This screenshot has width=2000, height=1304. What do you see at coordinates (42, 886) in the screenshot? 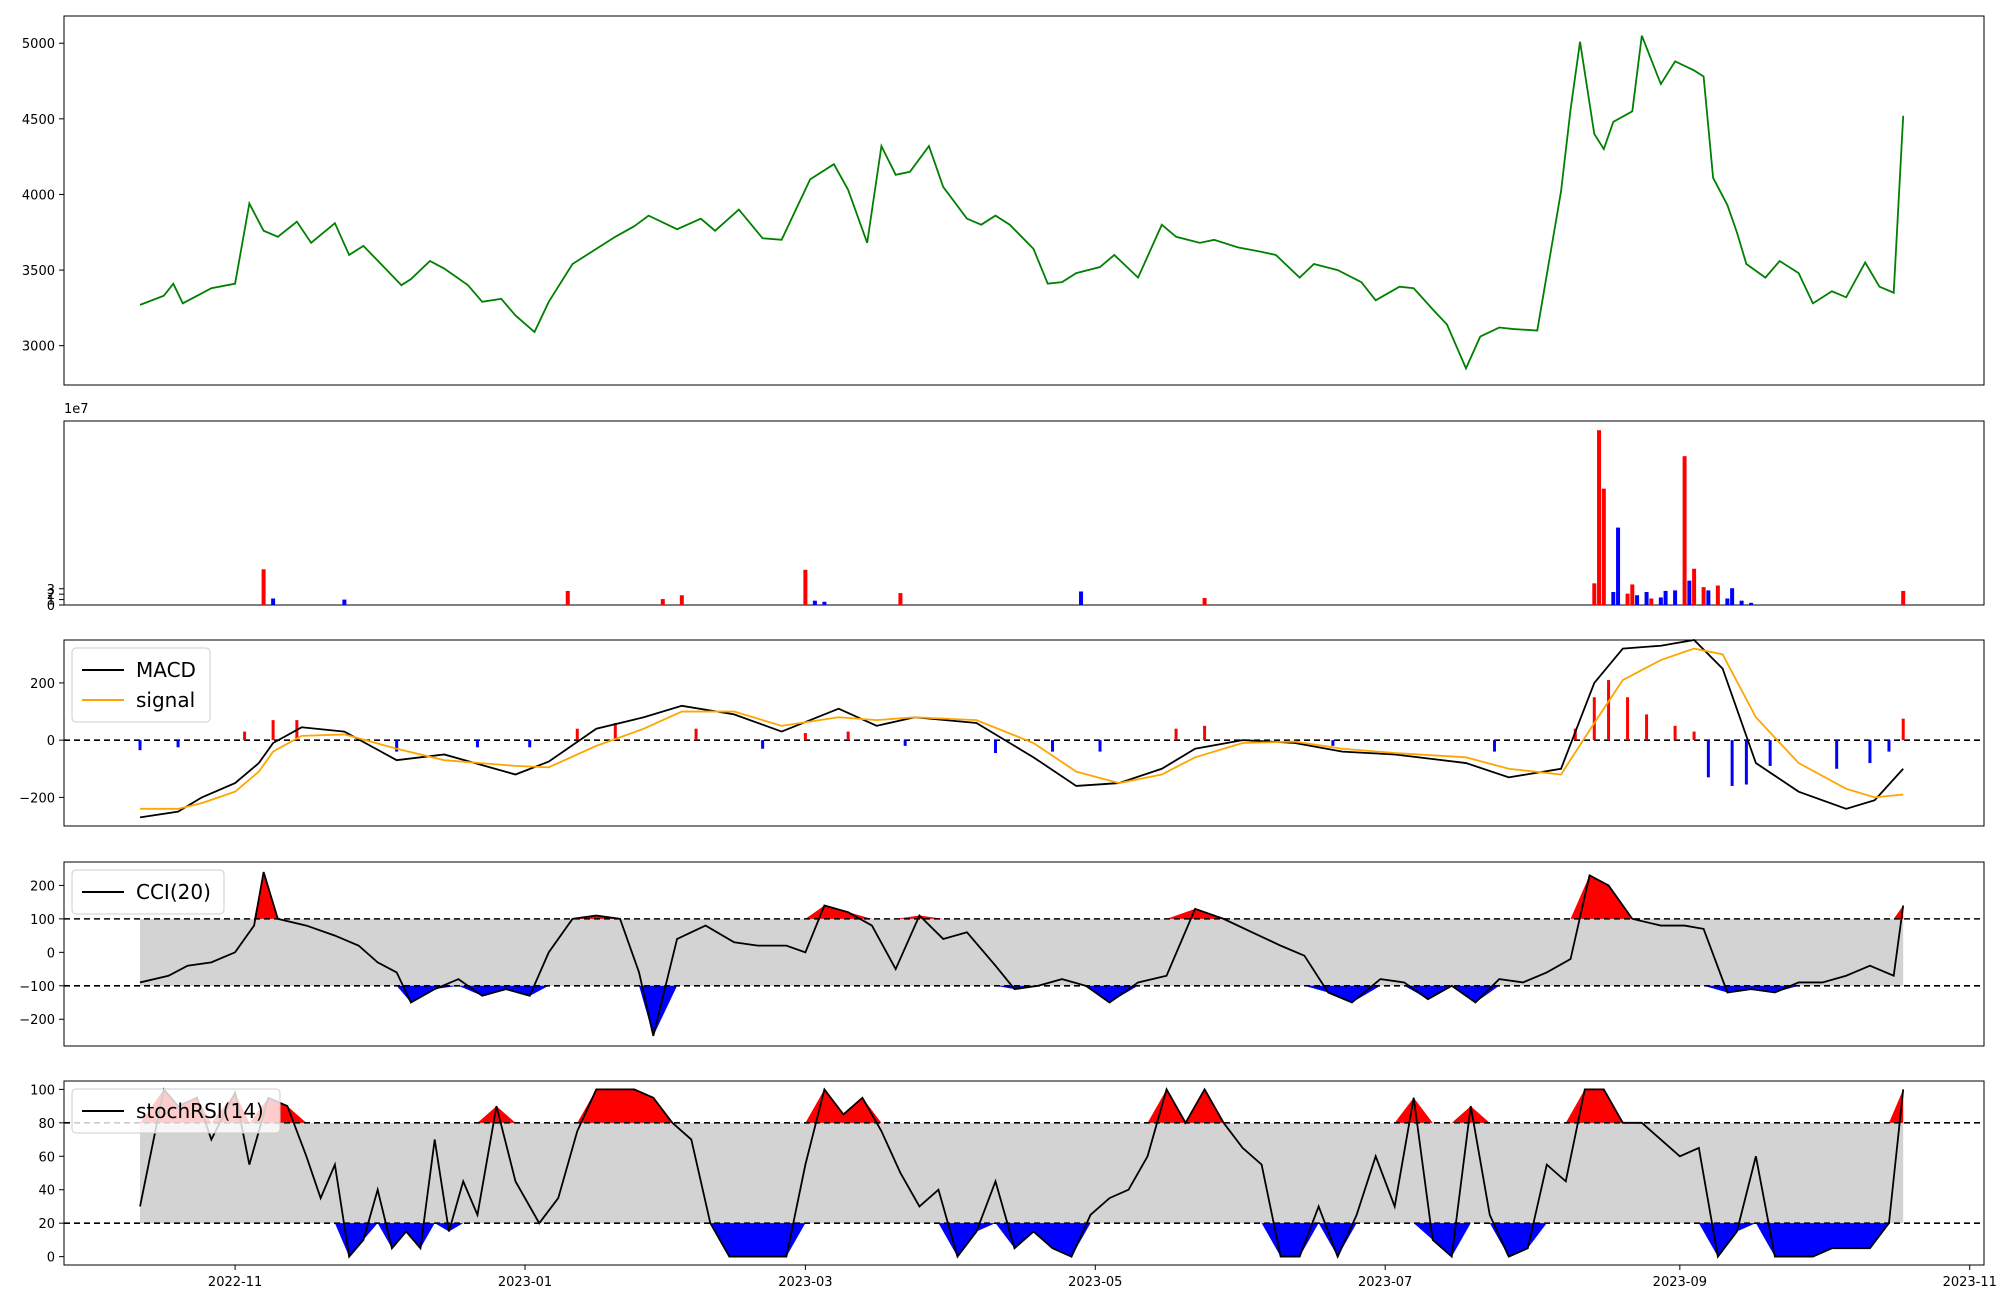
I see `cci-ytick-label: 200` at bounding box center [42, 886].